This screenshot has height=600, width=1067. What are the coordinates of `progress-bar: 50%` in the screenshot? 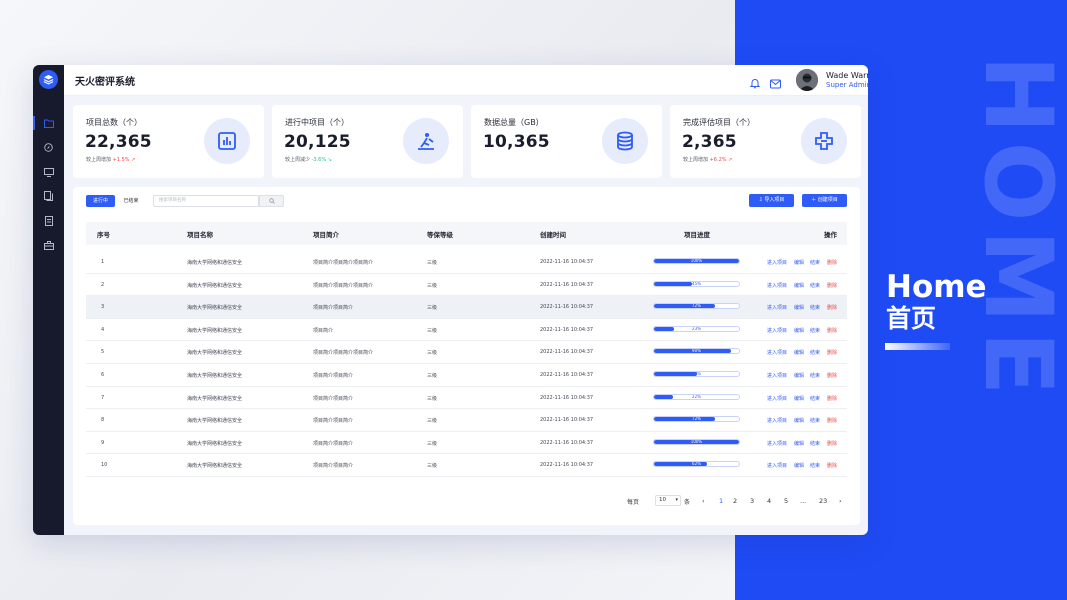 It's located at (696, 374).